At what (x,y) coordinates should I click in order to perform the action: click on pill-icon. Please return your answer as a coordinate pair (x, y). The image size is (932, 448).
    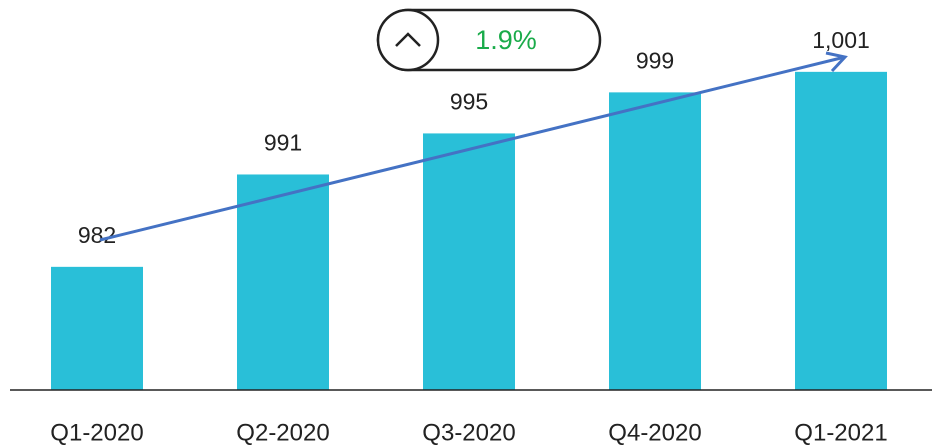
    Looking at the image, I should click on (408, 40).